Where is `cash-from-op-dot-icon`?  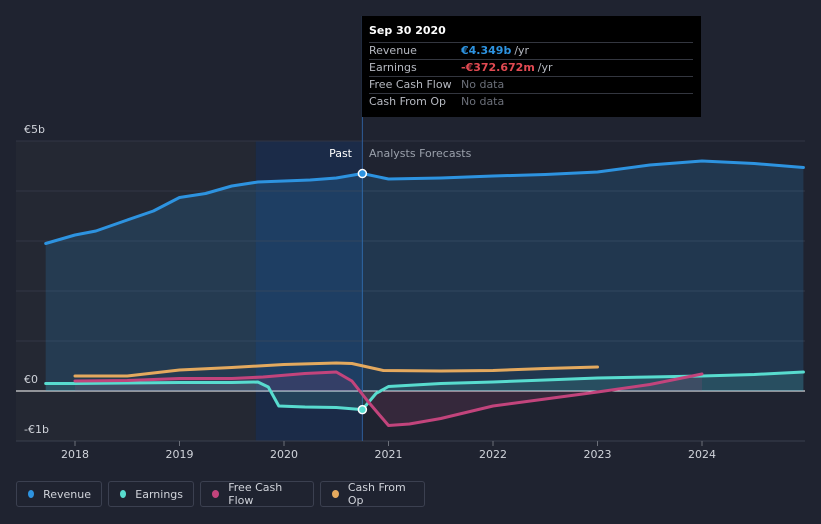 cash-from-op-dot-icon is located at coordinates (335, 494).